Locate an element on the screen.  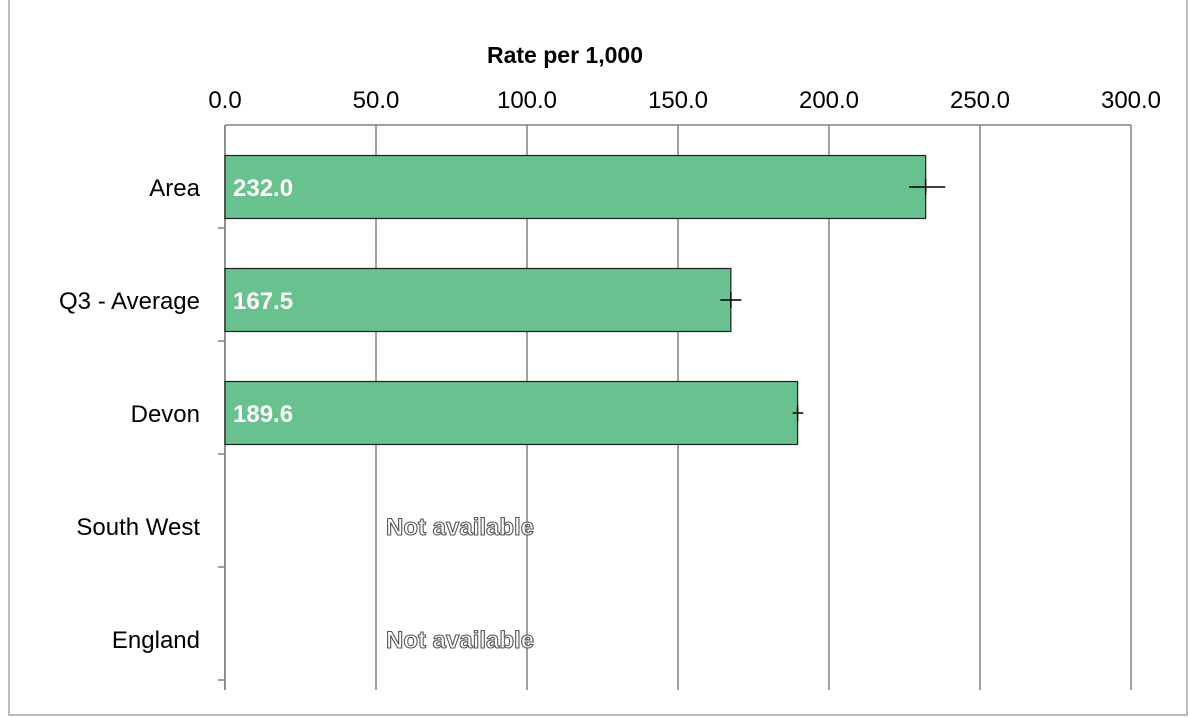
bar-data-label: 189.6 is located at coordinates (263, 414).